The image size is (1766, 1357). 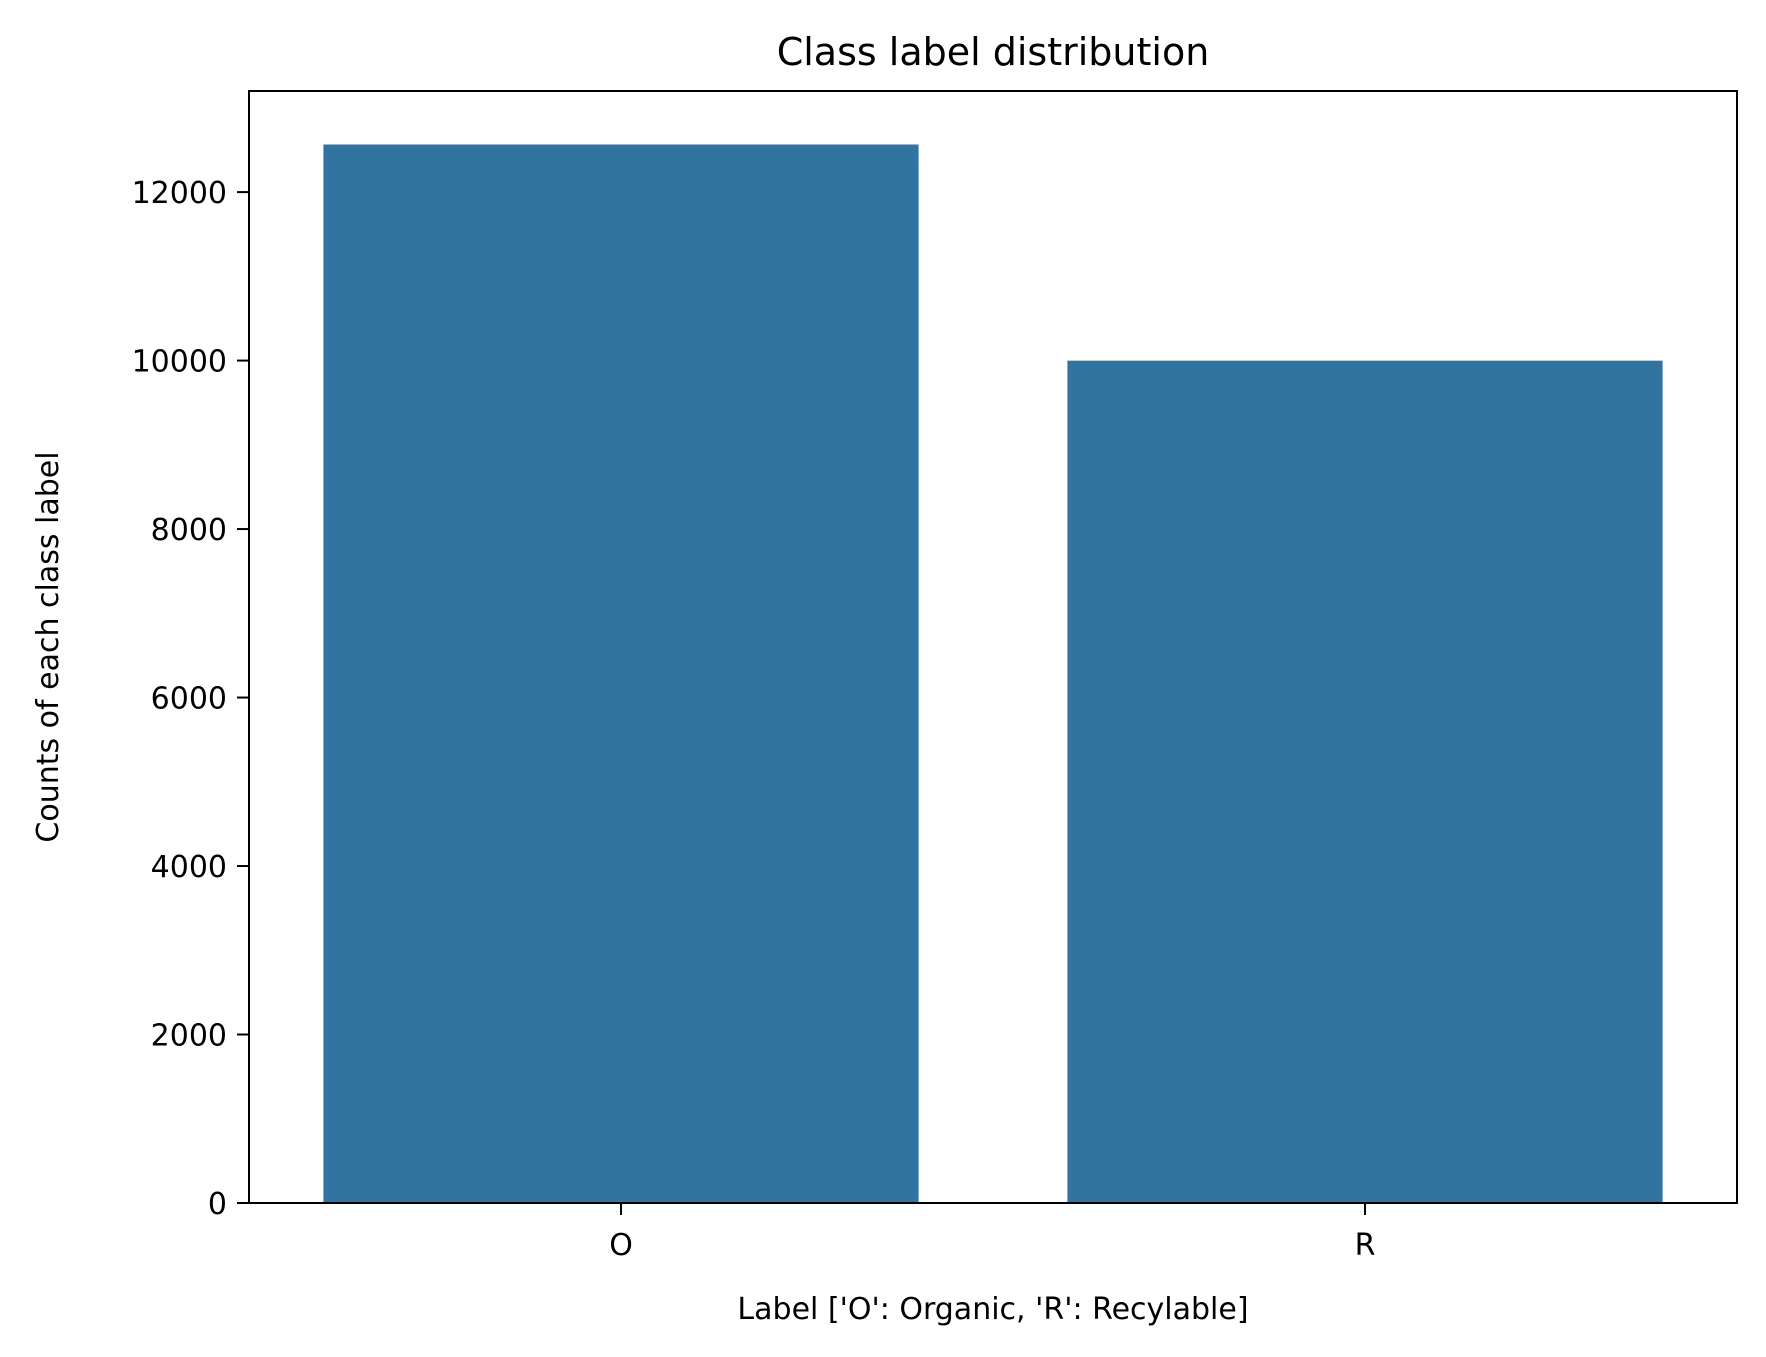 I want to click on chart-title: Class label distribution, so click(x=993, y=52).